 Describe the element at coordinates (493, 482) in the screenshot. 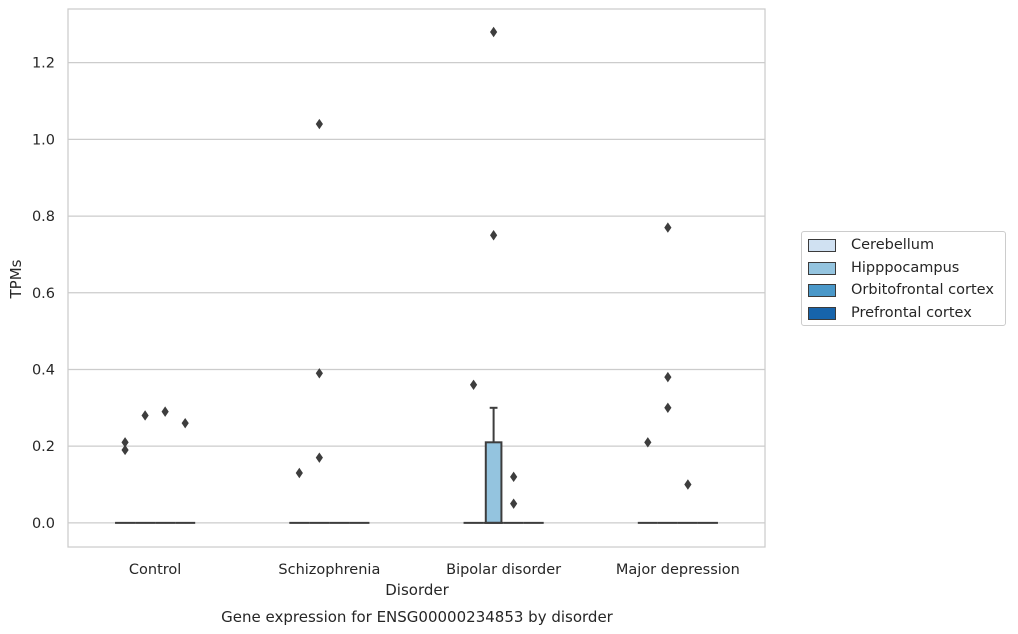

I see `box-body` at that location.